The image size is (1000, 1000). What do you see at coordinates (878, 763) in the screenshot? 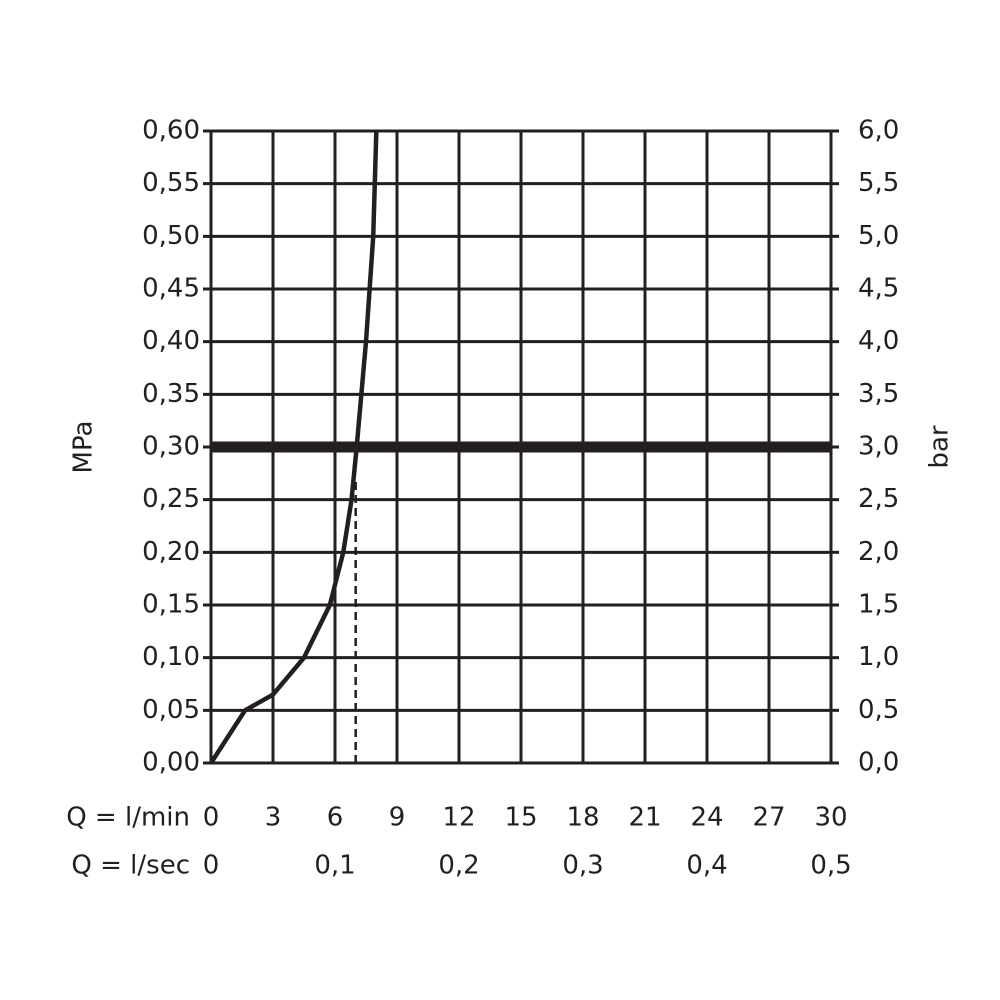
I see `y2-tick-label: 0,0` at bounding box center [878, 763].